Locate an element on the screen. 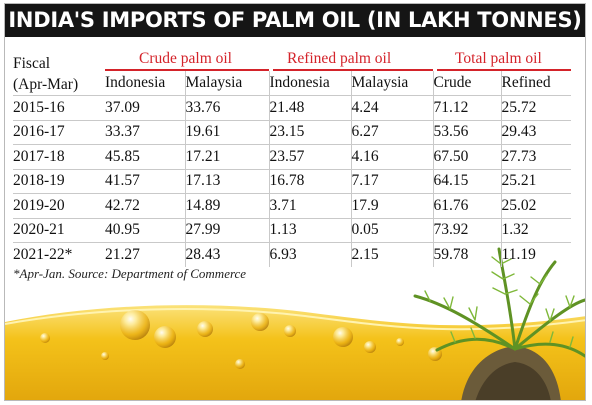  refined-indonesia-cell: 1.13 is located at coordinates (309, 230).